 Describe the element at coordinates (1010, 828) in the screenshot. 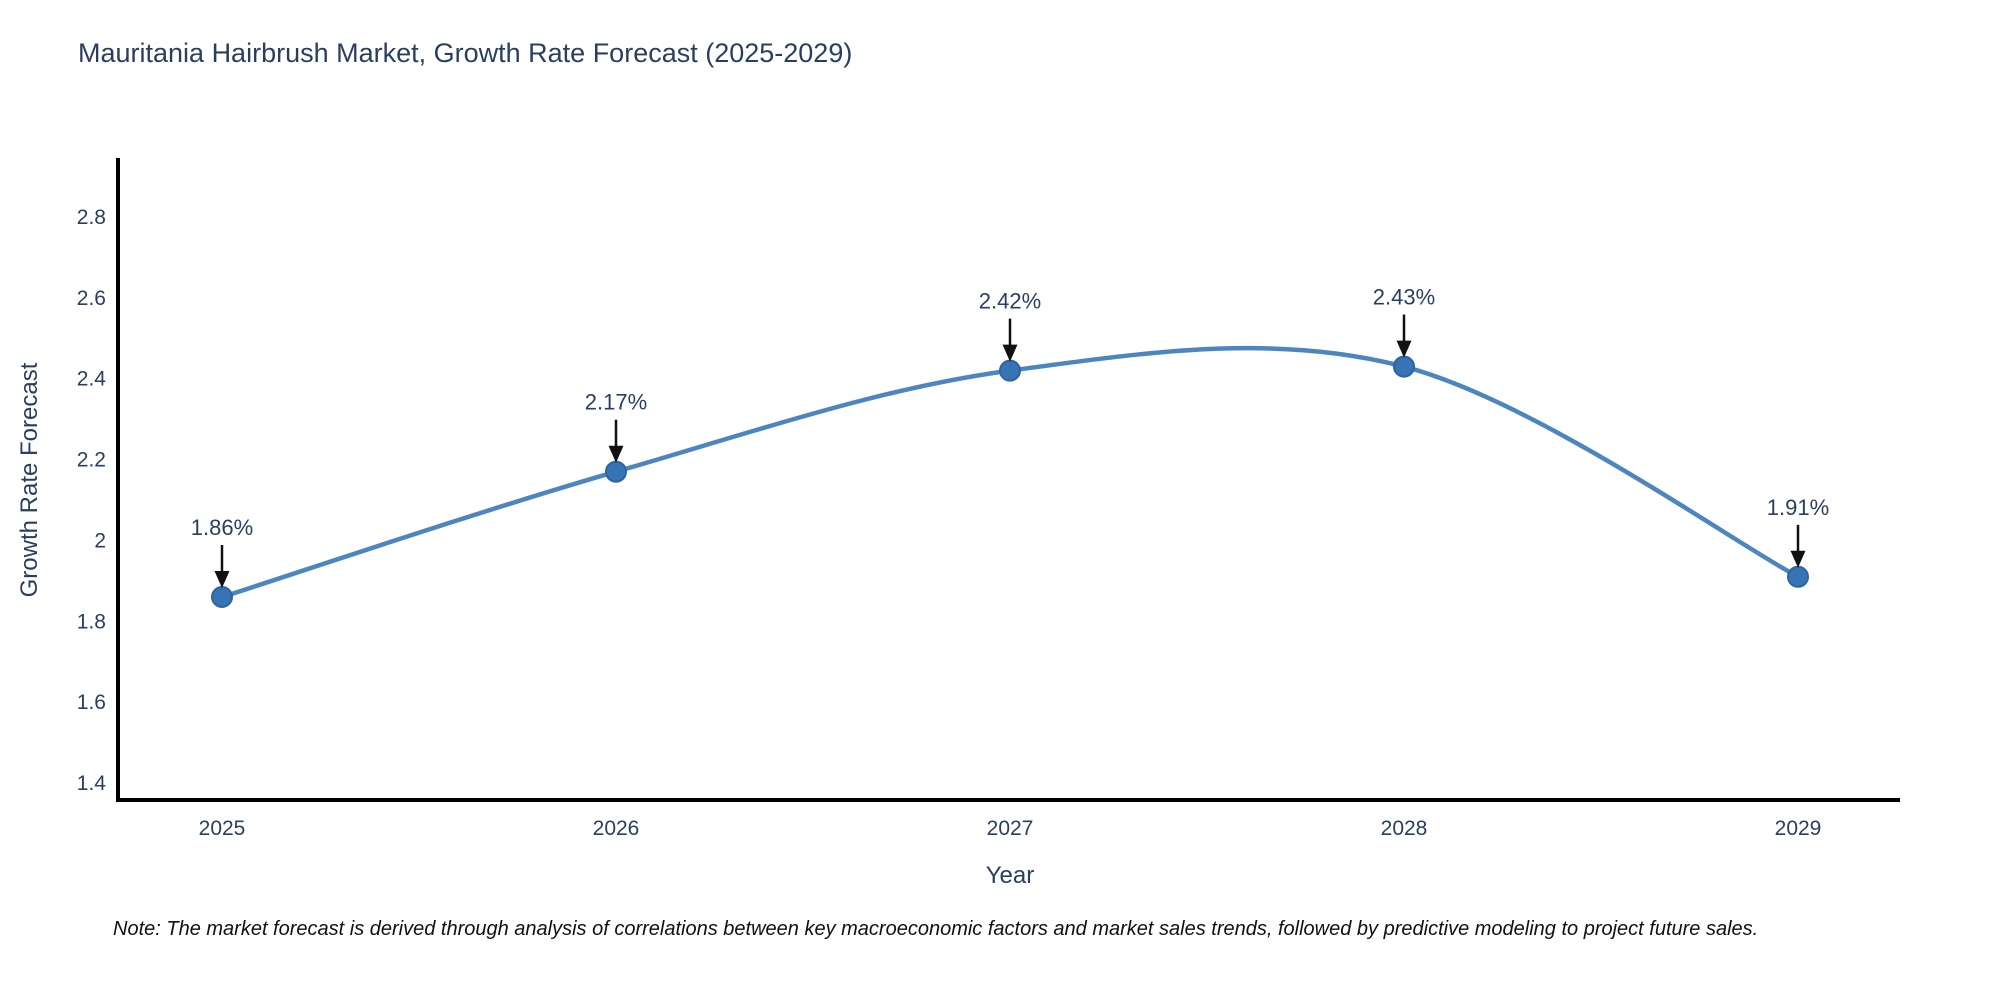

I see `x-tick-label: 2027` at that location.